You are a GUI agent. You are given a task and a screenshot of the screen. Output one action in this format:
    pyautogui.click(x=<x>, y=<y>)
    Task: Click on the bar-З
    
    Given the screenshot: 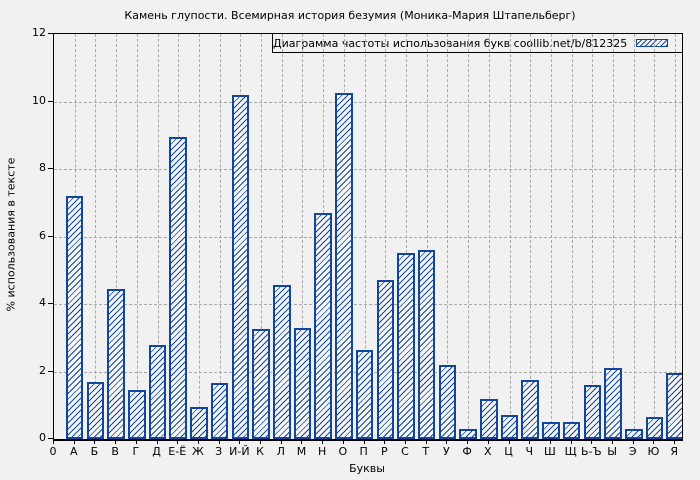 What is the action you would take?
    pyautogui.click(x=219, y=411)
    